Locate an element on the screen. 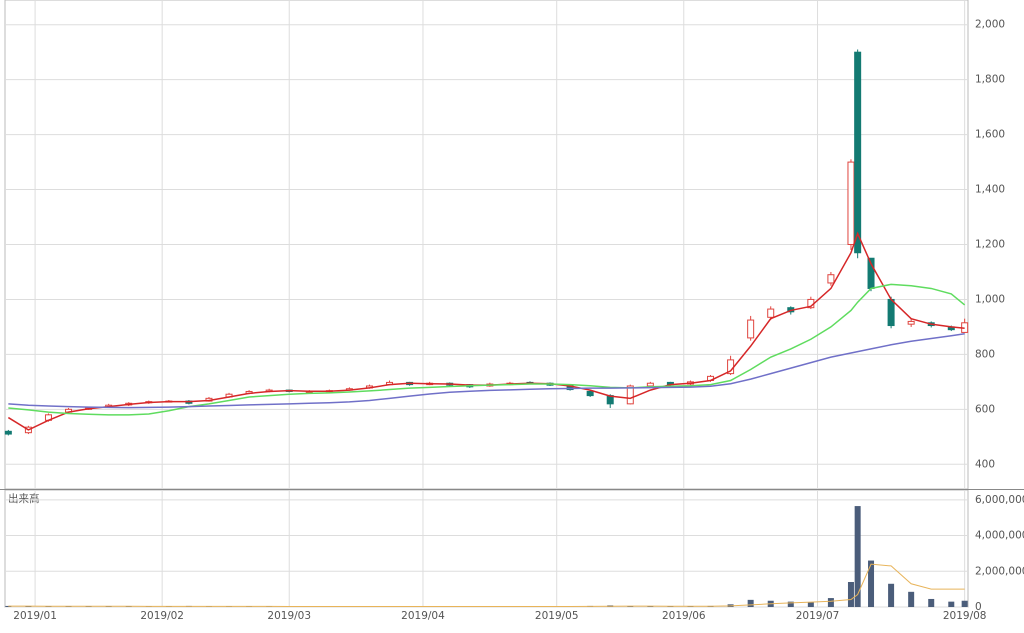 This screenshot has height=633, width=1024. y-tick-label: 1,200 is located at coordinates (990, 245).